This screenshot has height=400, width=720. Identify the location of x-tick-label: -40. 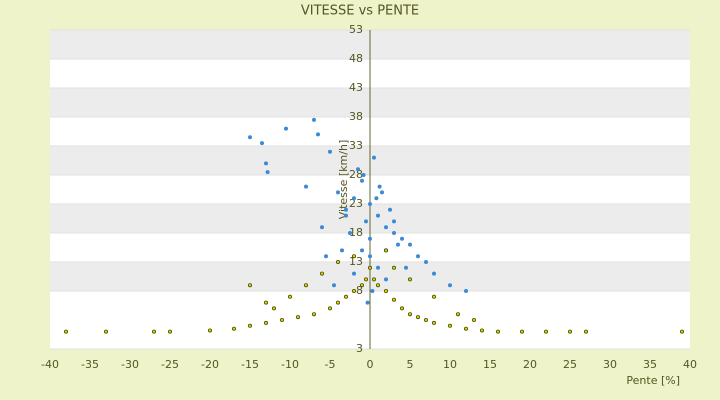
(50, 364).